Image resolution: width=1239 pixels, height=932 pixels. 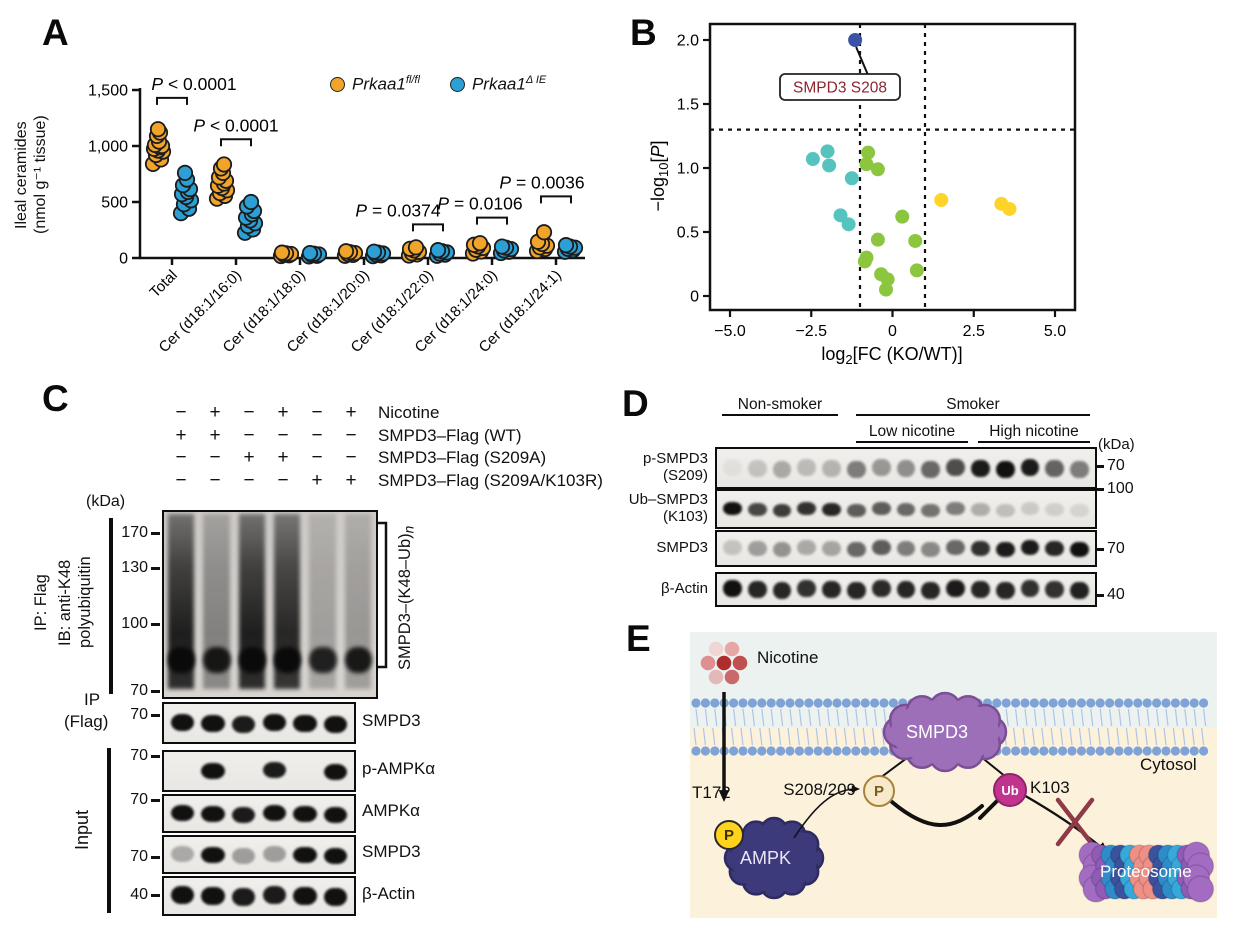 What do you see at coordinates (479, 204) in the screenshot?
I see `p-value-annotation: P = 0.0106` at bounding box center [479, 204].